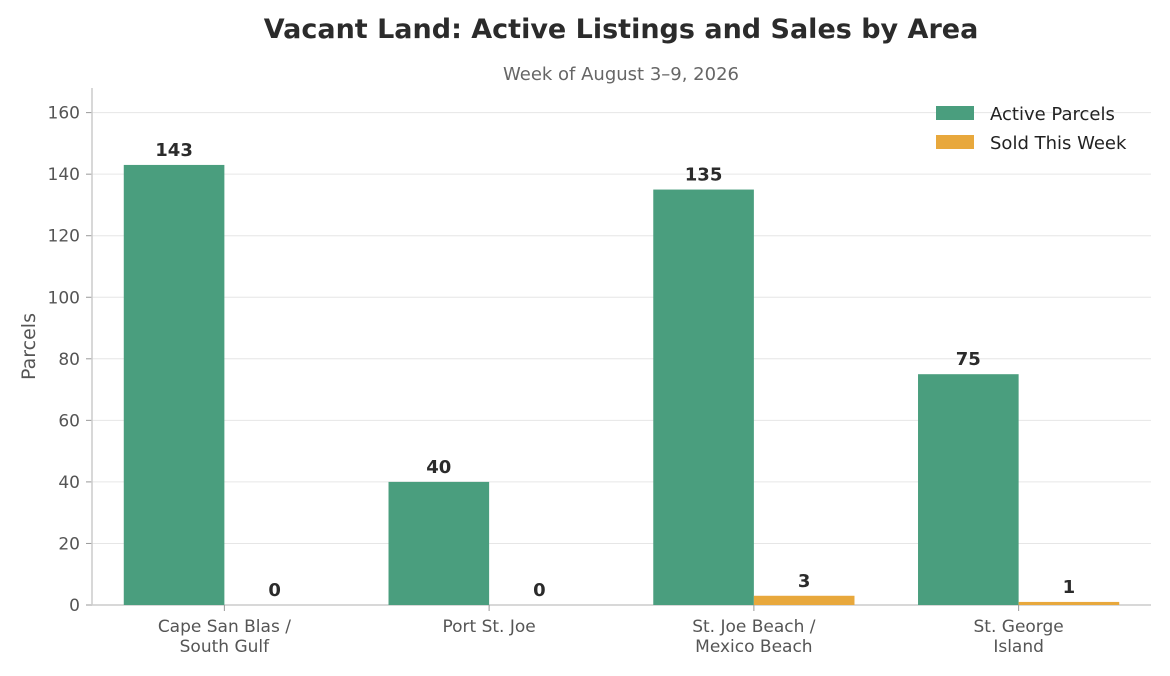 This screenshot has height=676, width=1170. What do you see at coordinates (64, 175) in the screenshot?
I see `y-tick-label: 140` at bounding box center [64, 175].